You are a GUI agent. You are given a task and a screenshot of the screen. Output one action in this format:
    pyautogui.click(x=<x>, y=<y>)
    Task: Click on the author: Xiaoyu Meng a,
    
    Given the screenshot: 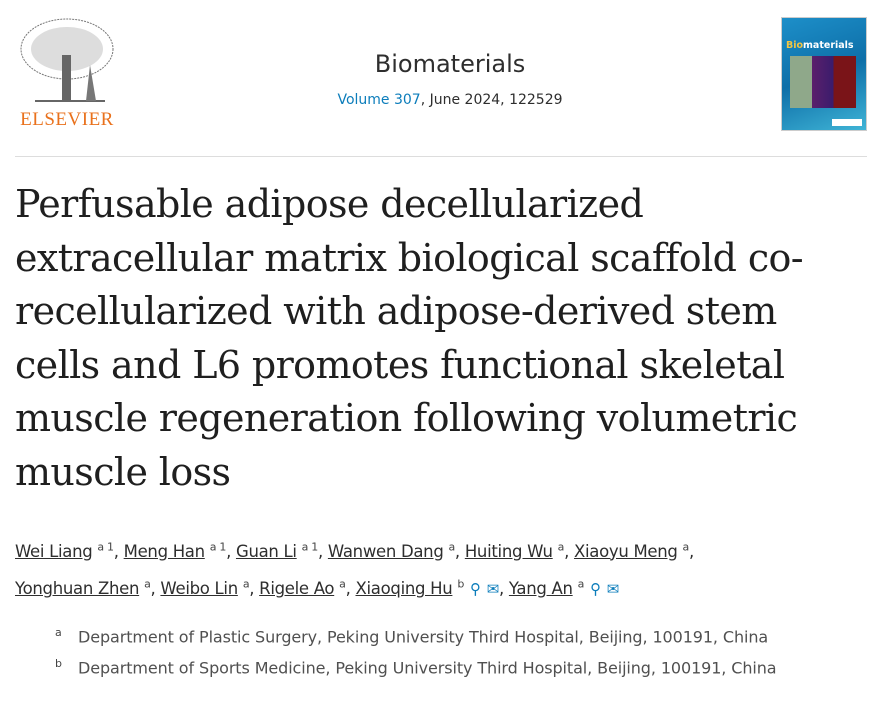 What is the action you would take?
    pyautogui.click(x=633, y=550)
    